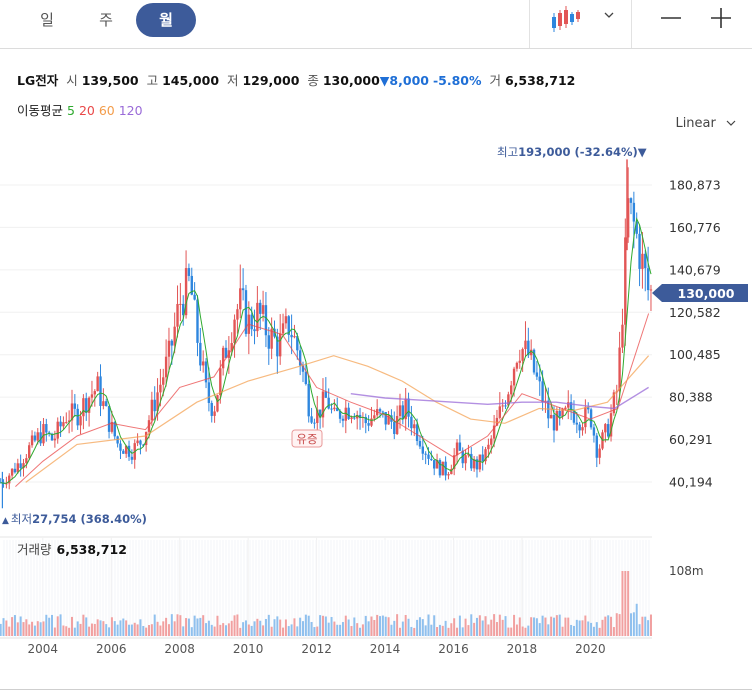 The width and height of the screenshot is (752, 693). I want to click on close-label: 종, so click(313, 80).